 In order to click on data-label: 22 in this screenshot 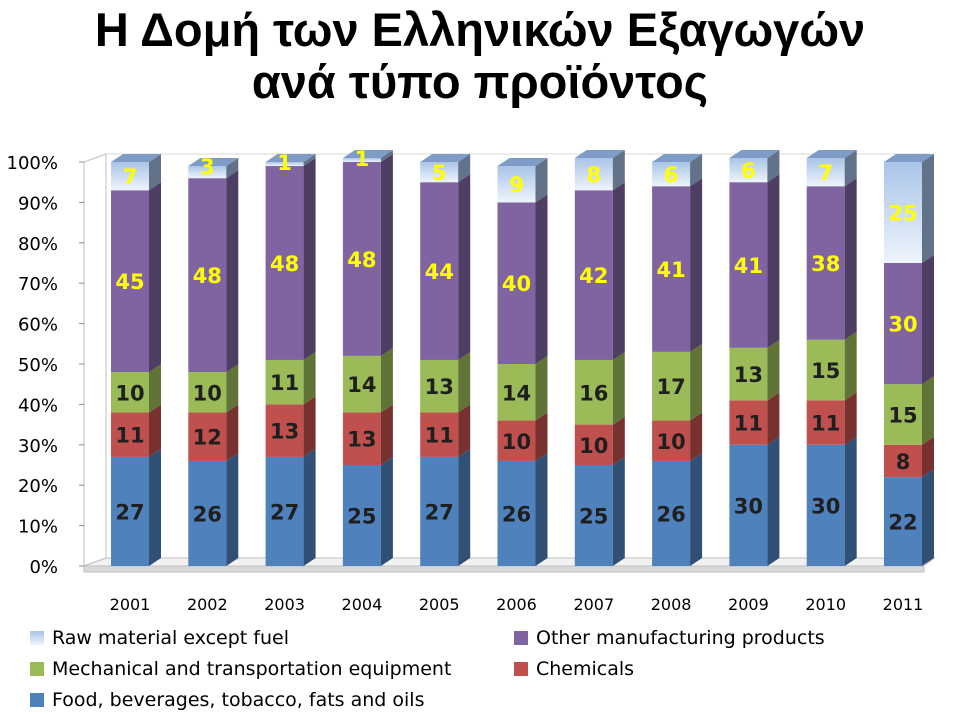, I will do `click(902, 523)`.